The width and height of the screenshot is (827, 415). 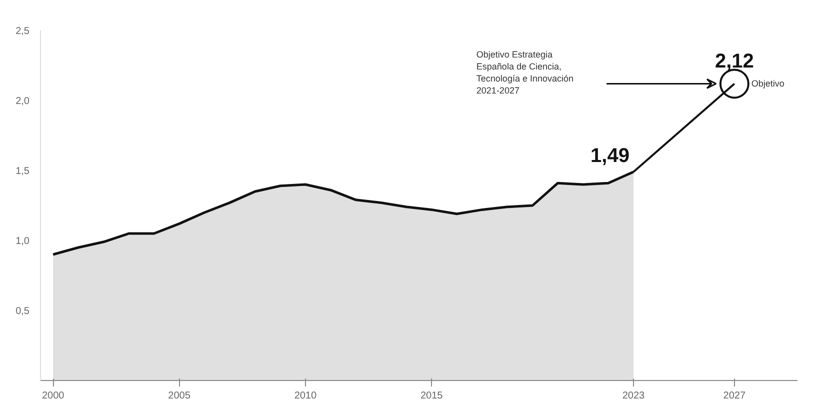 I want to click on y-tick-label: 2,0, so click(x=23, y=101).